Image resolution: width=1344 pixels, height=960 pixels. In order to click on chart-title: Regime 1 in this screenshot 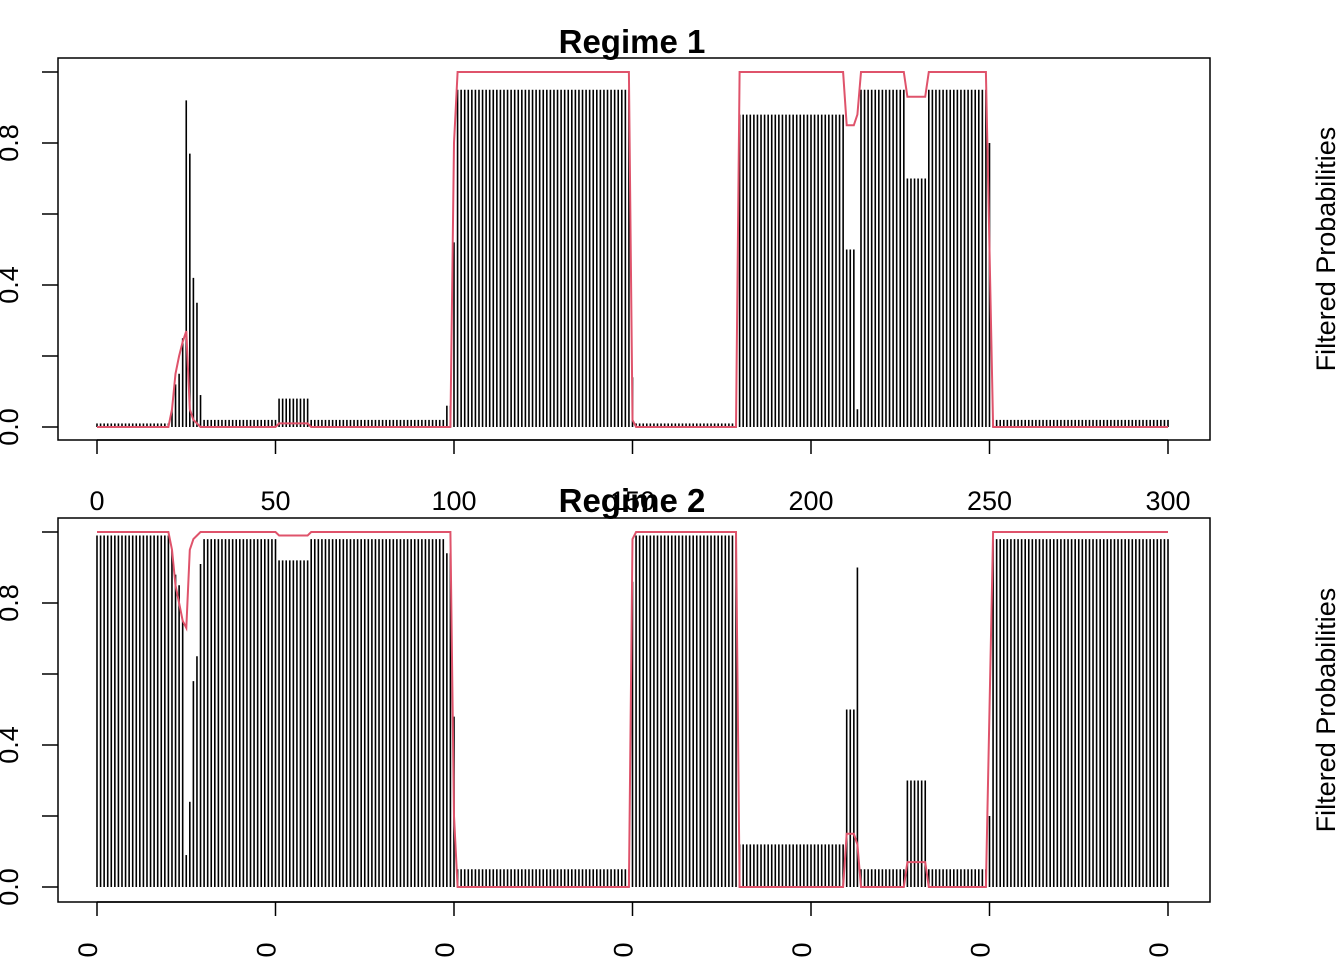, I will do `click(632, 41)`.